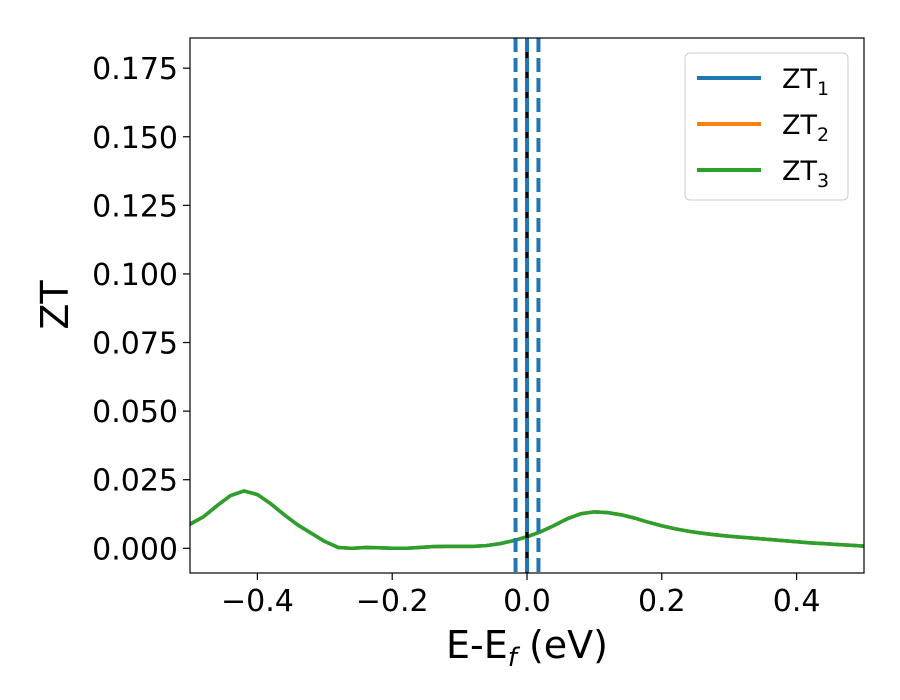 The height and width of the screenshot is (700, 900). Describe the element at coordinates (527, 601) in the screenshot. I see `x-tick-label: 0.0` at that location.